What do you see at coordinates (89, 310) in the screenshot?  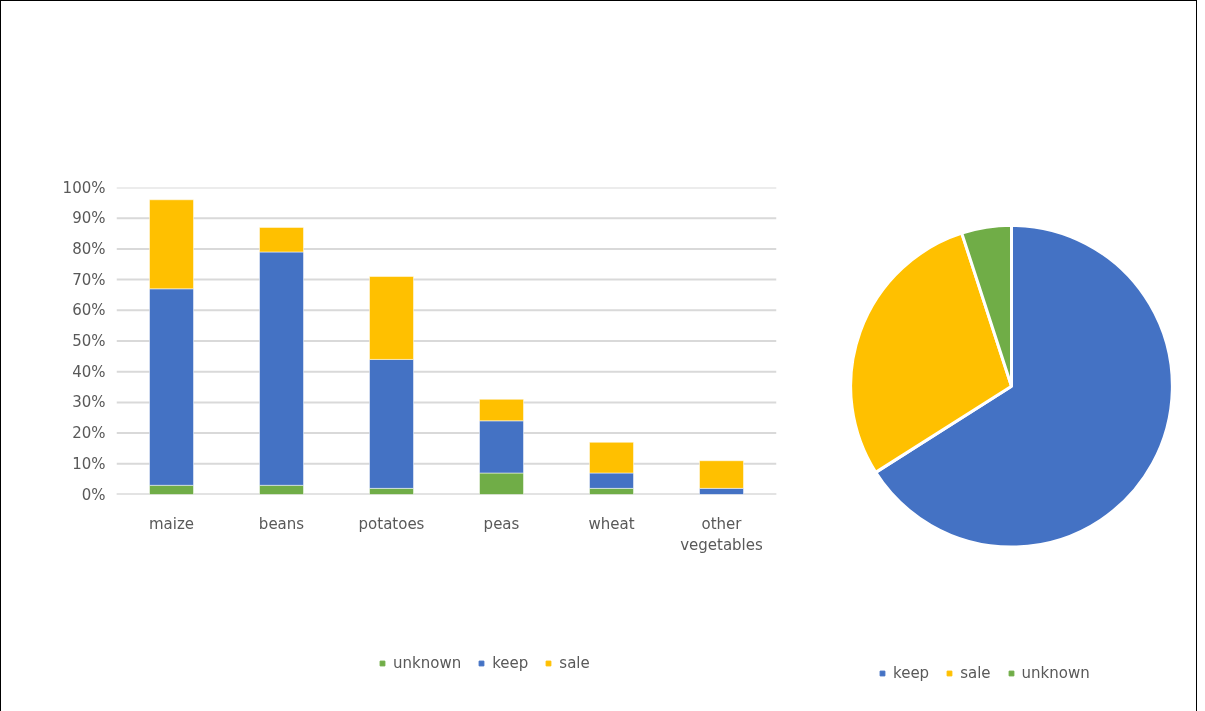 I see `y-tick-label: 60%` at bounding box center [89, 310].